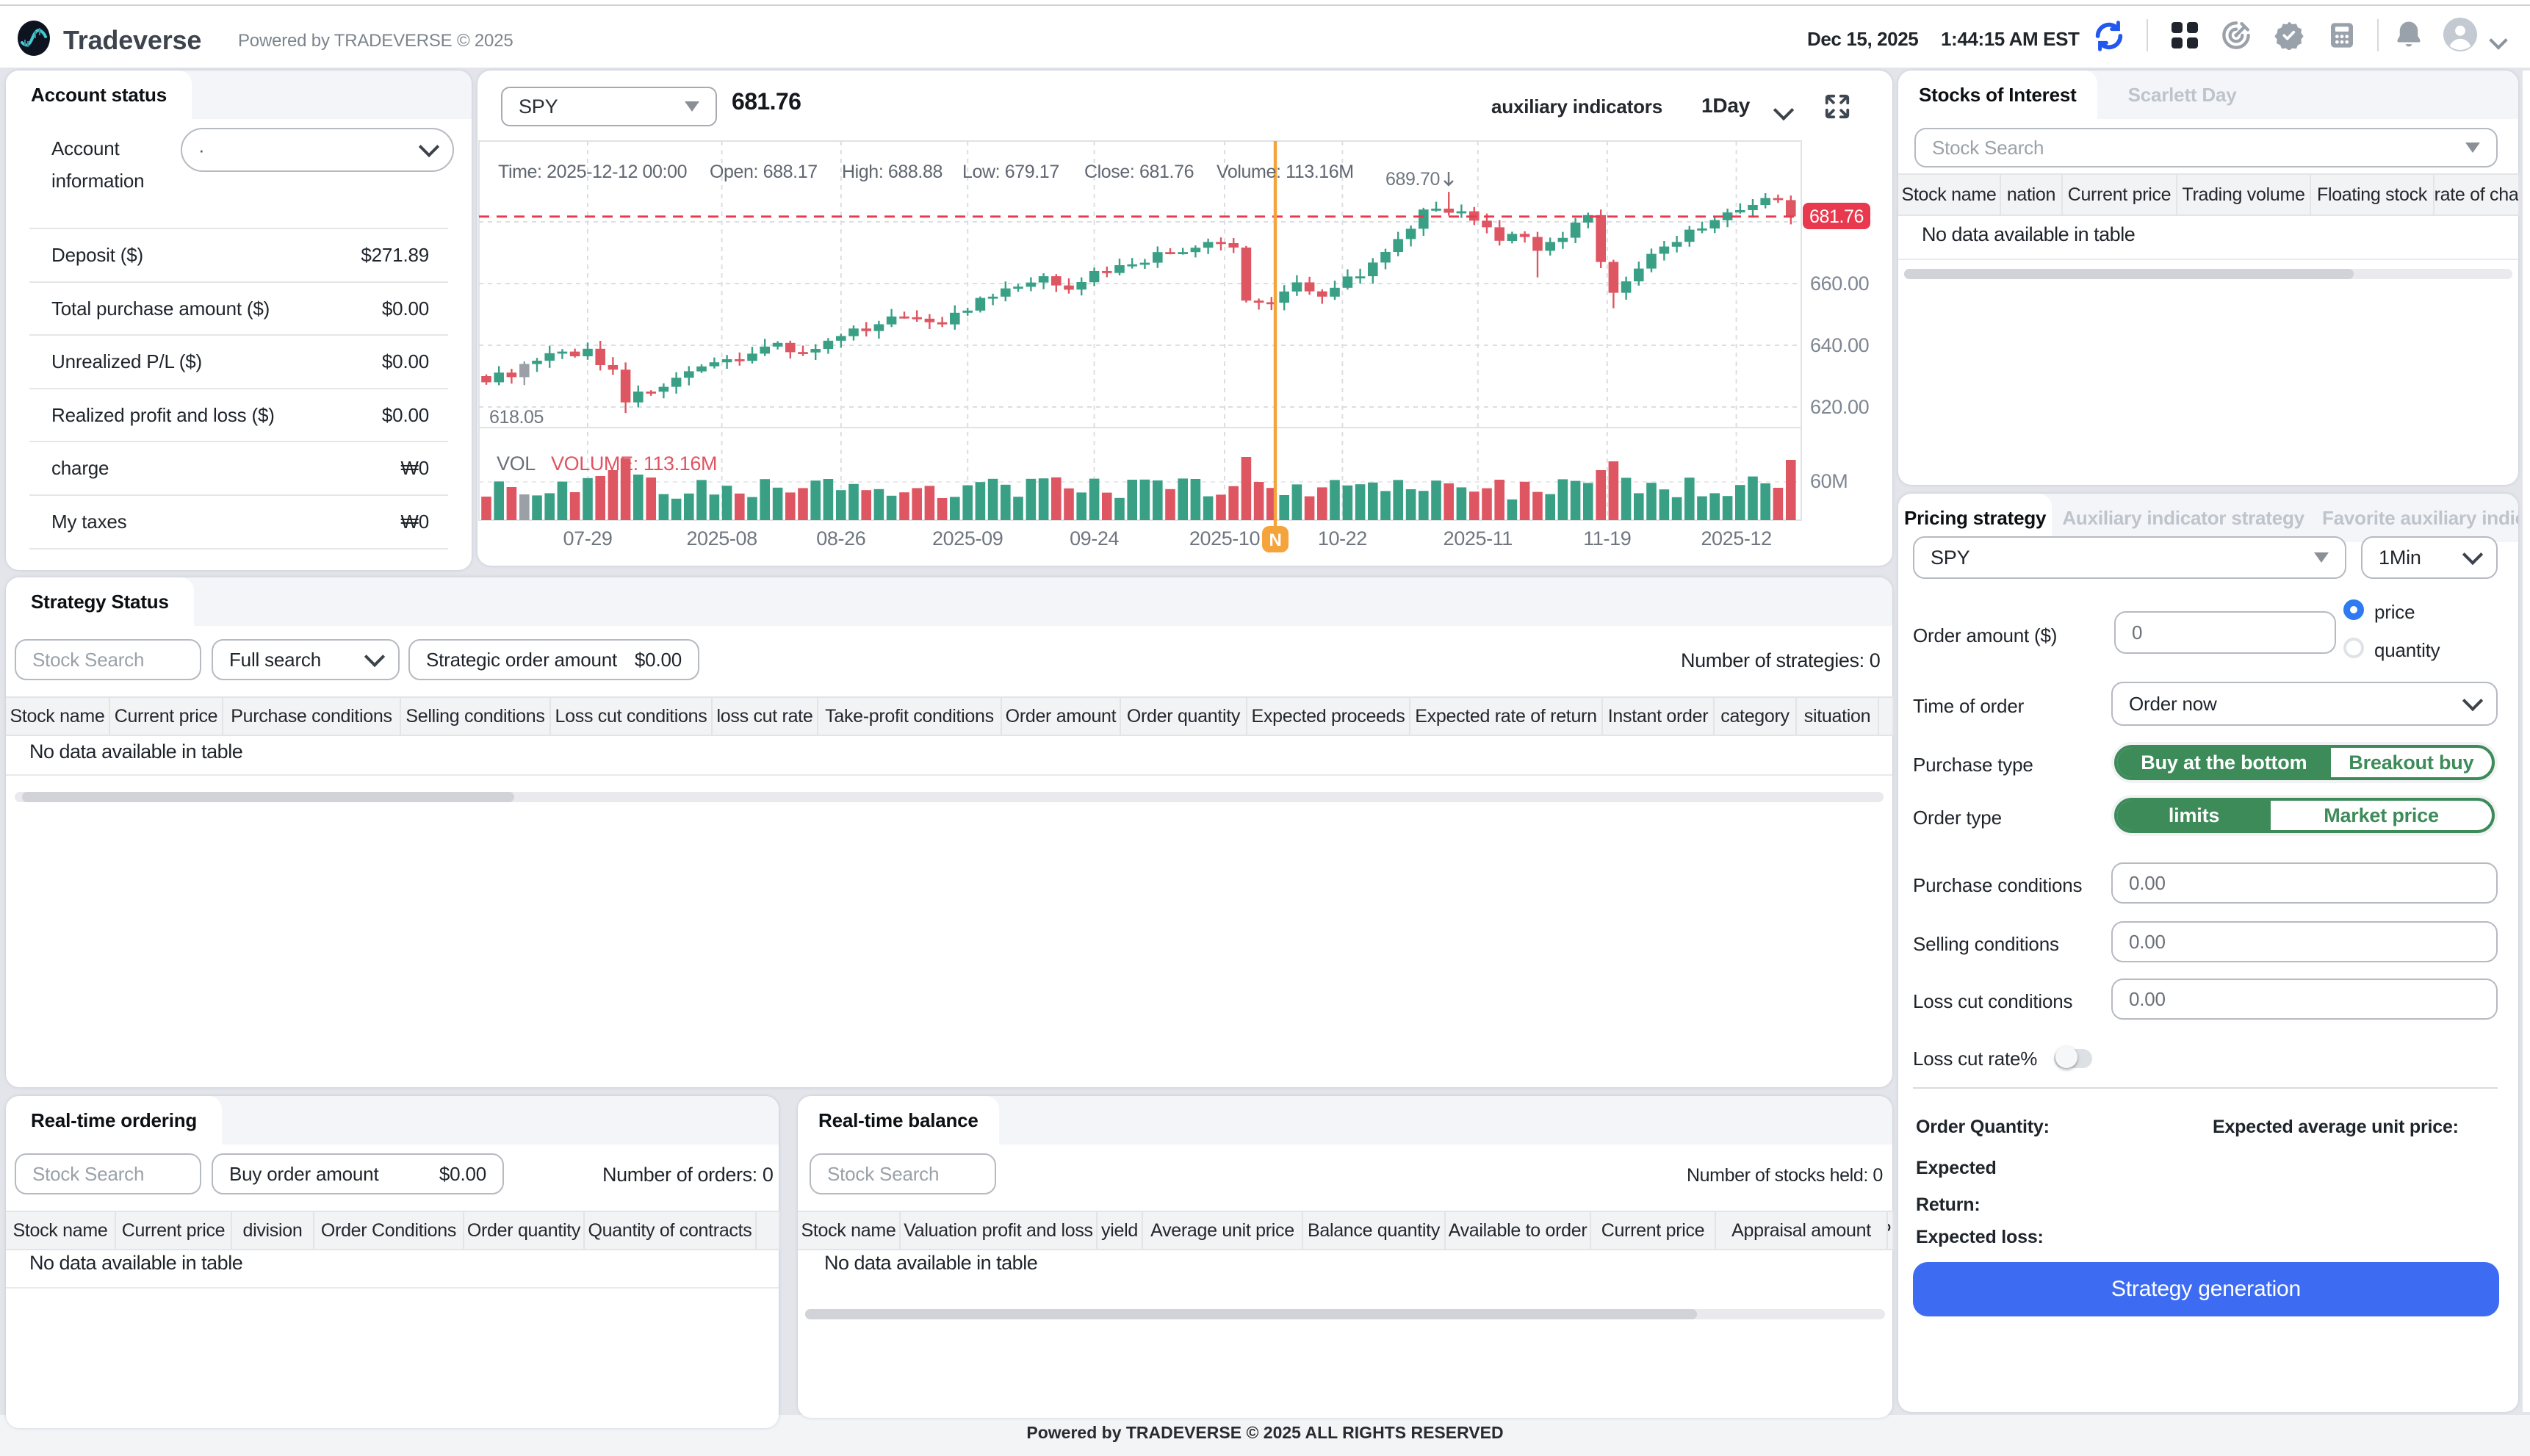  What do you see at coordinates (1094, 538) in the screenshot?
I see `svg-text: 09-24` at bounding box center [1094, 538].